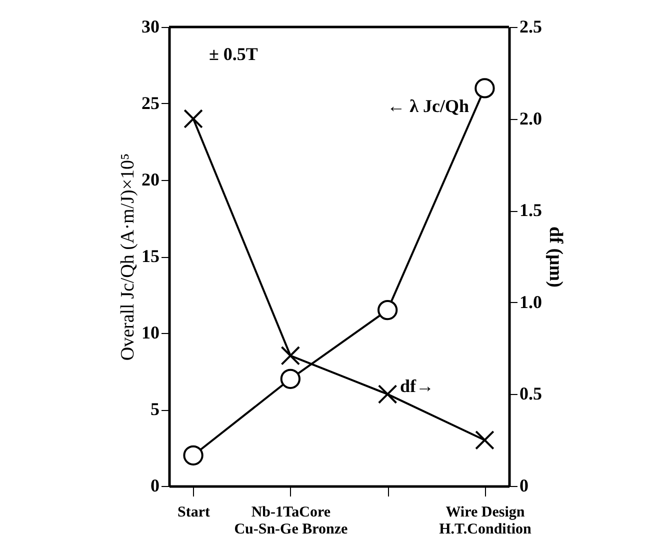  What do you see at coordinates (555, 257) in the screenshot?
I see `y2-axis-title: df (μm)` at bounding box center [555, 257].